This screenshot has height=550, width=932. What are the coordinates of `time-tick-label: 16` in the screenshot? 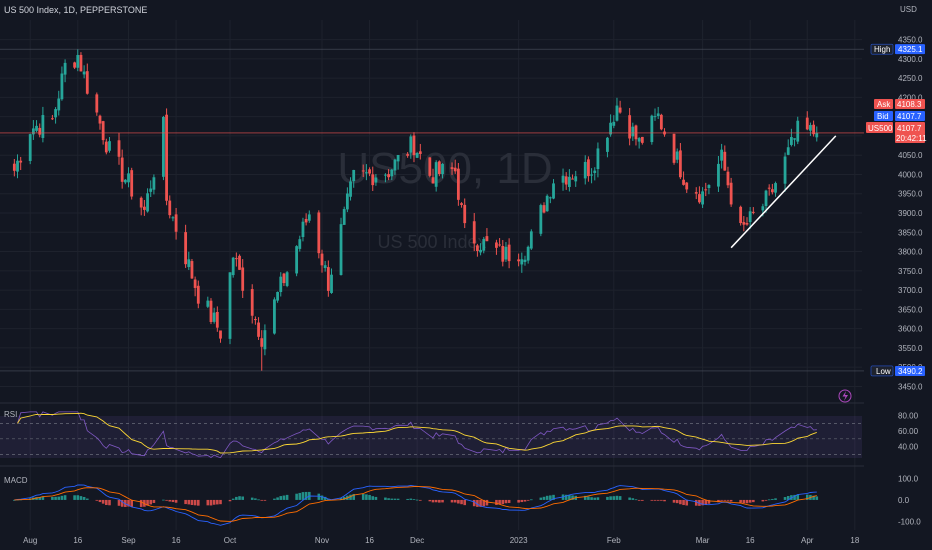 It's located at (750, 540).